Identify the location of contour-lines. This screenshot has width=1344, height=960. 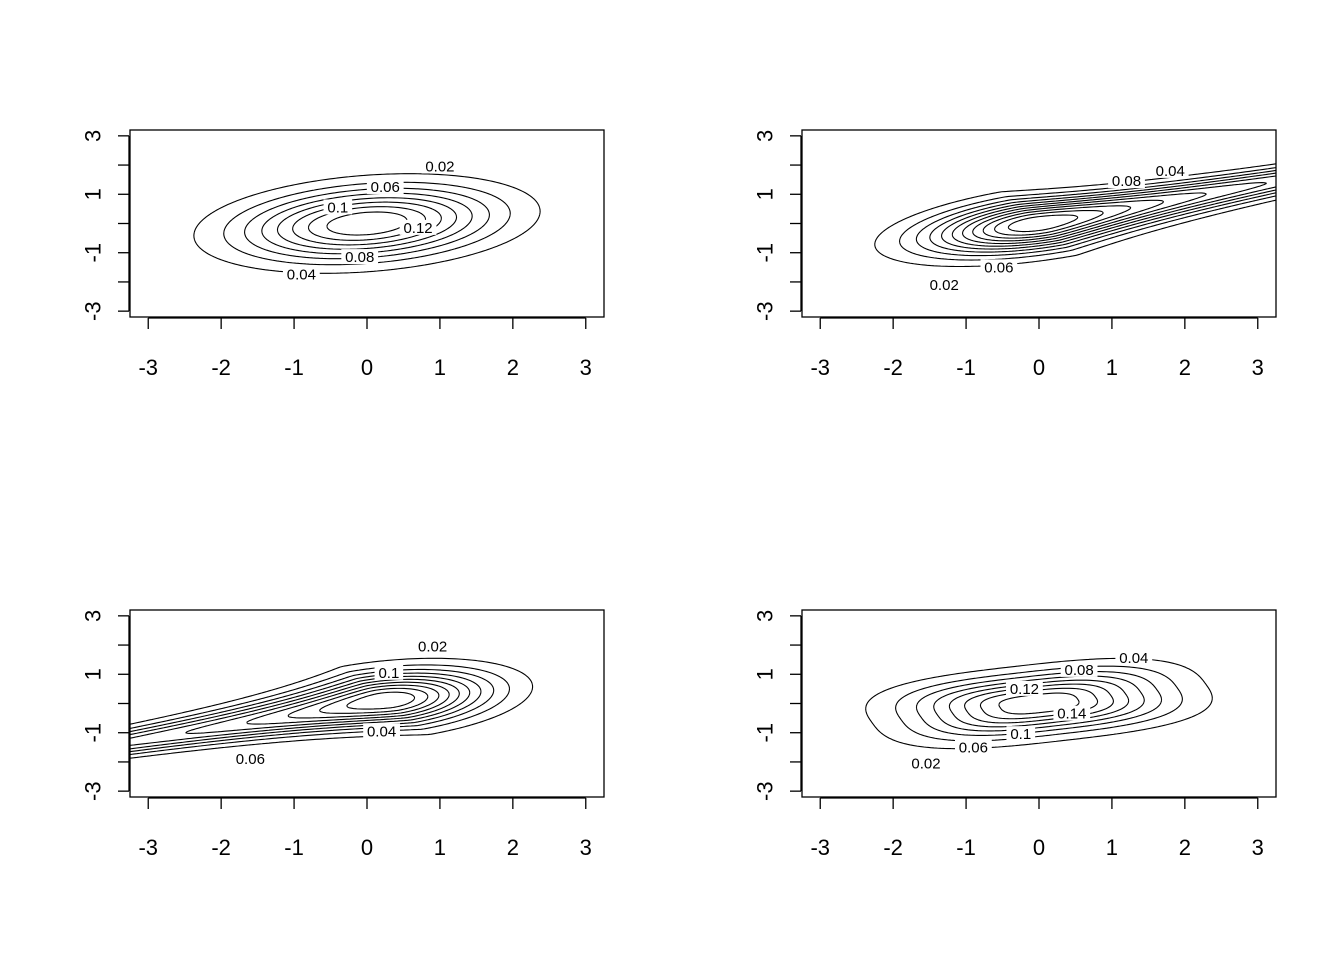
(332, 708).